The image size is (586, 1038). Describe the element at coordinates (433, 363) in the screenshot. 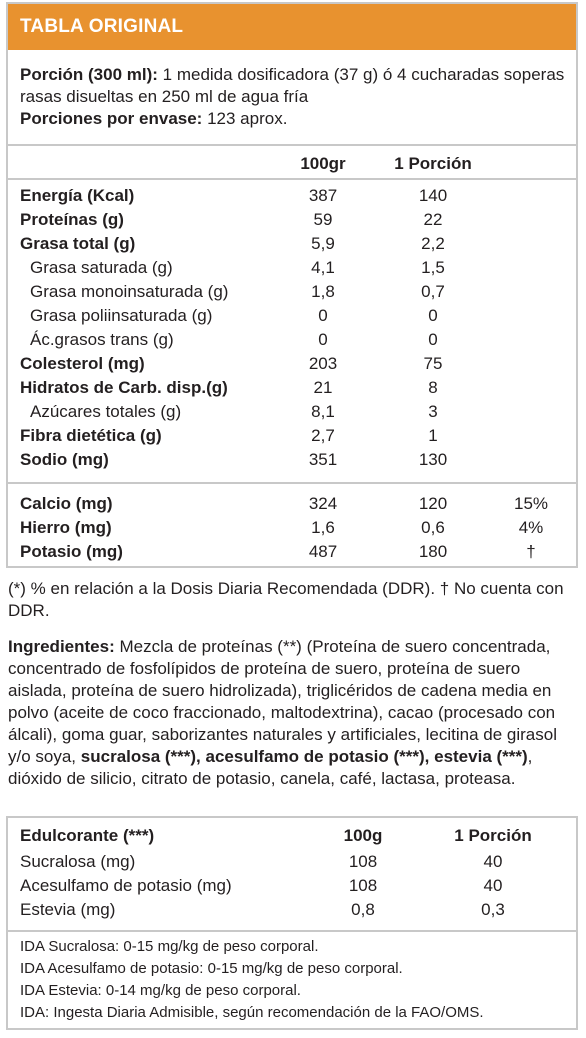

I see `value-portion: 75` at that location.